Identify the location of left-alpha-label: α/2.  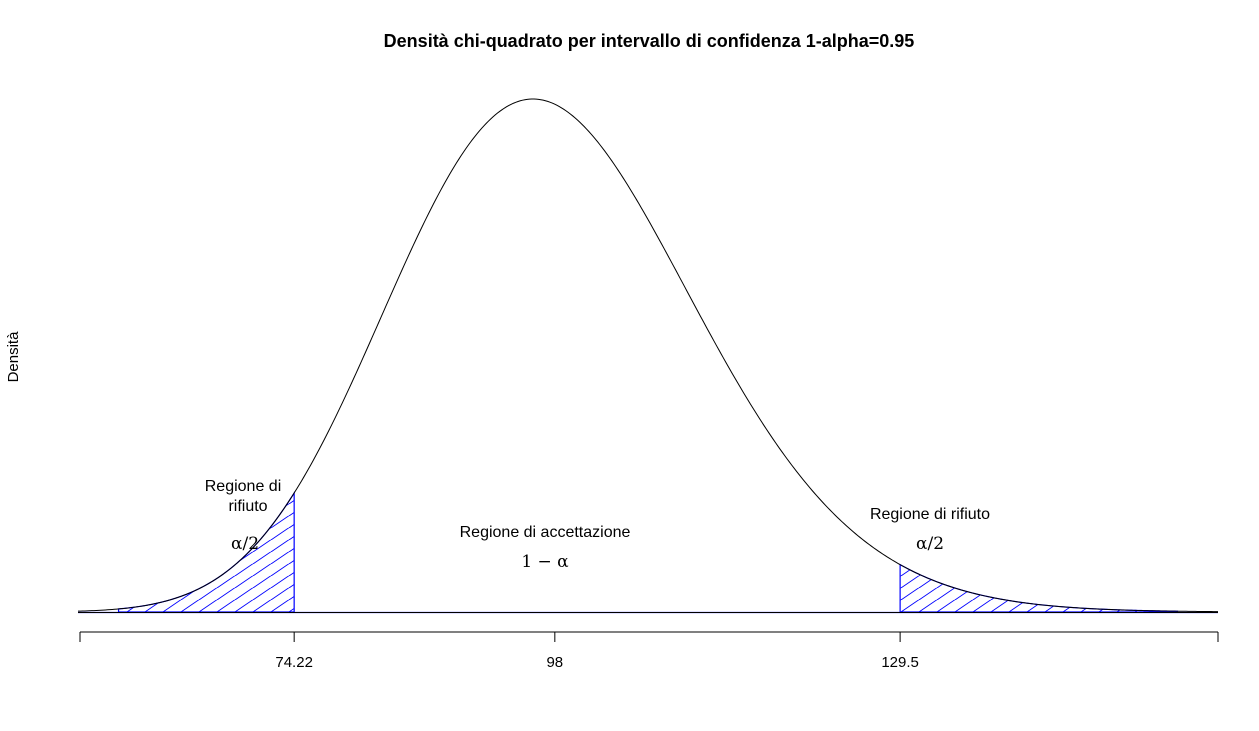
(245, 544).